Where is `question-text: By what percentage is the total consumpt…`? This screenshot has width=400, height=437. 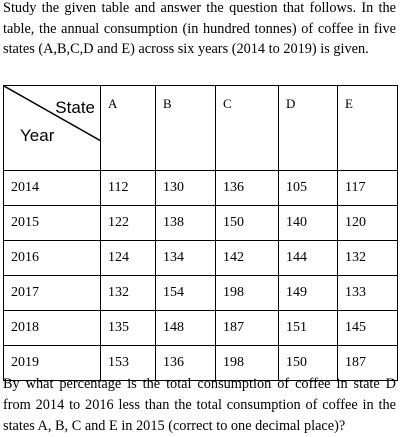 question-text: By what percentage is the total consumpt… is located at coordinates (199, 405).